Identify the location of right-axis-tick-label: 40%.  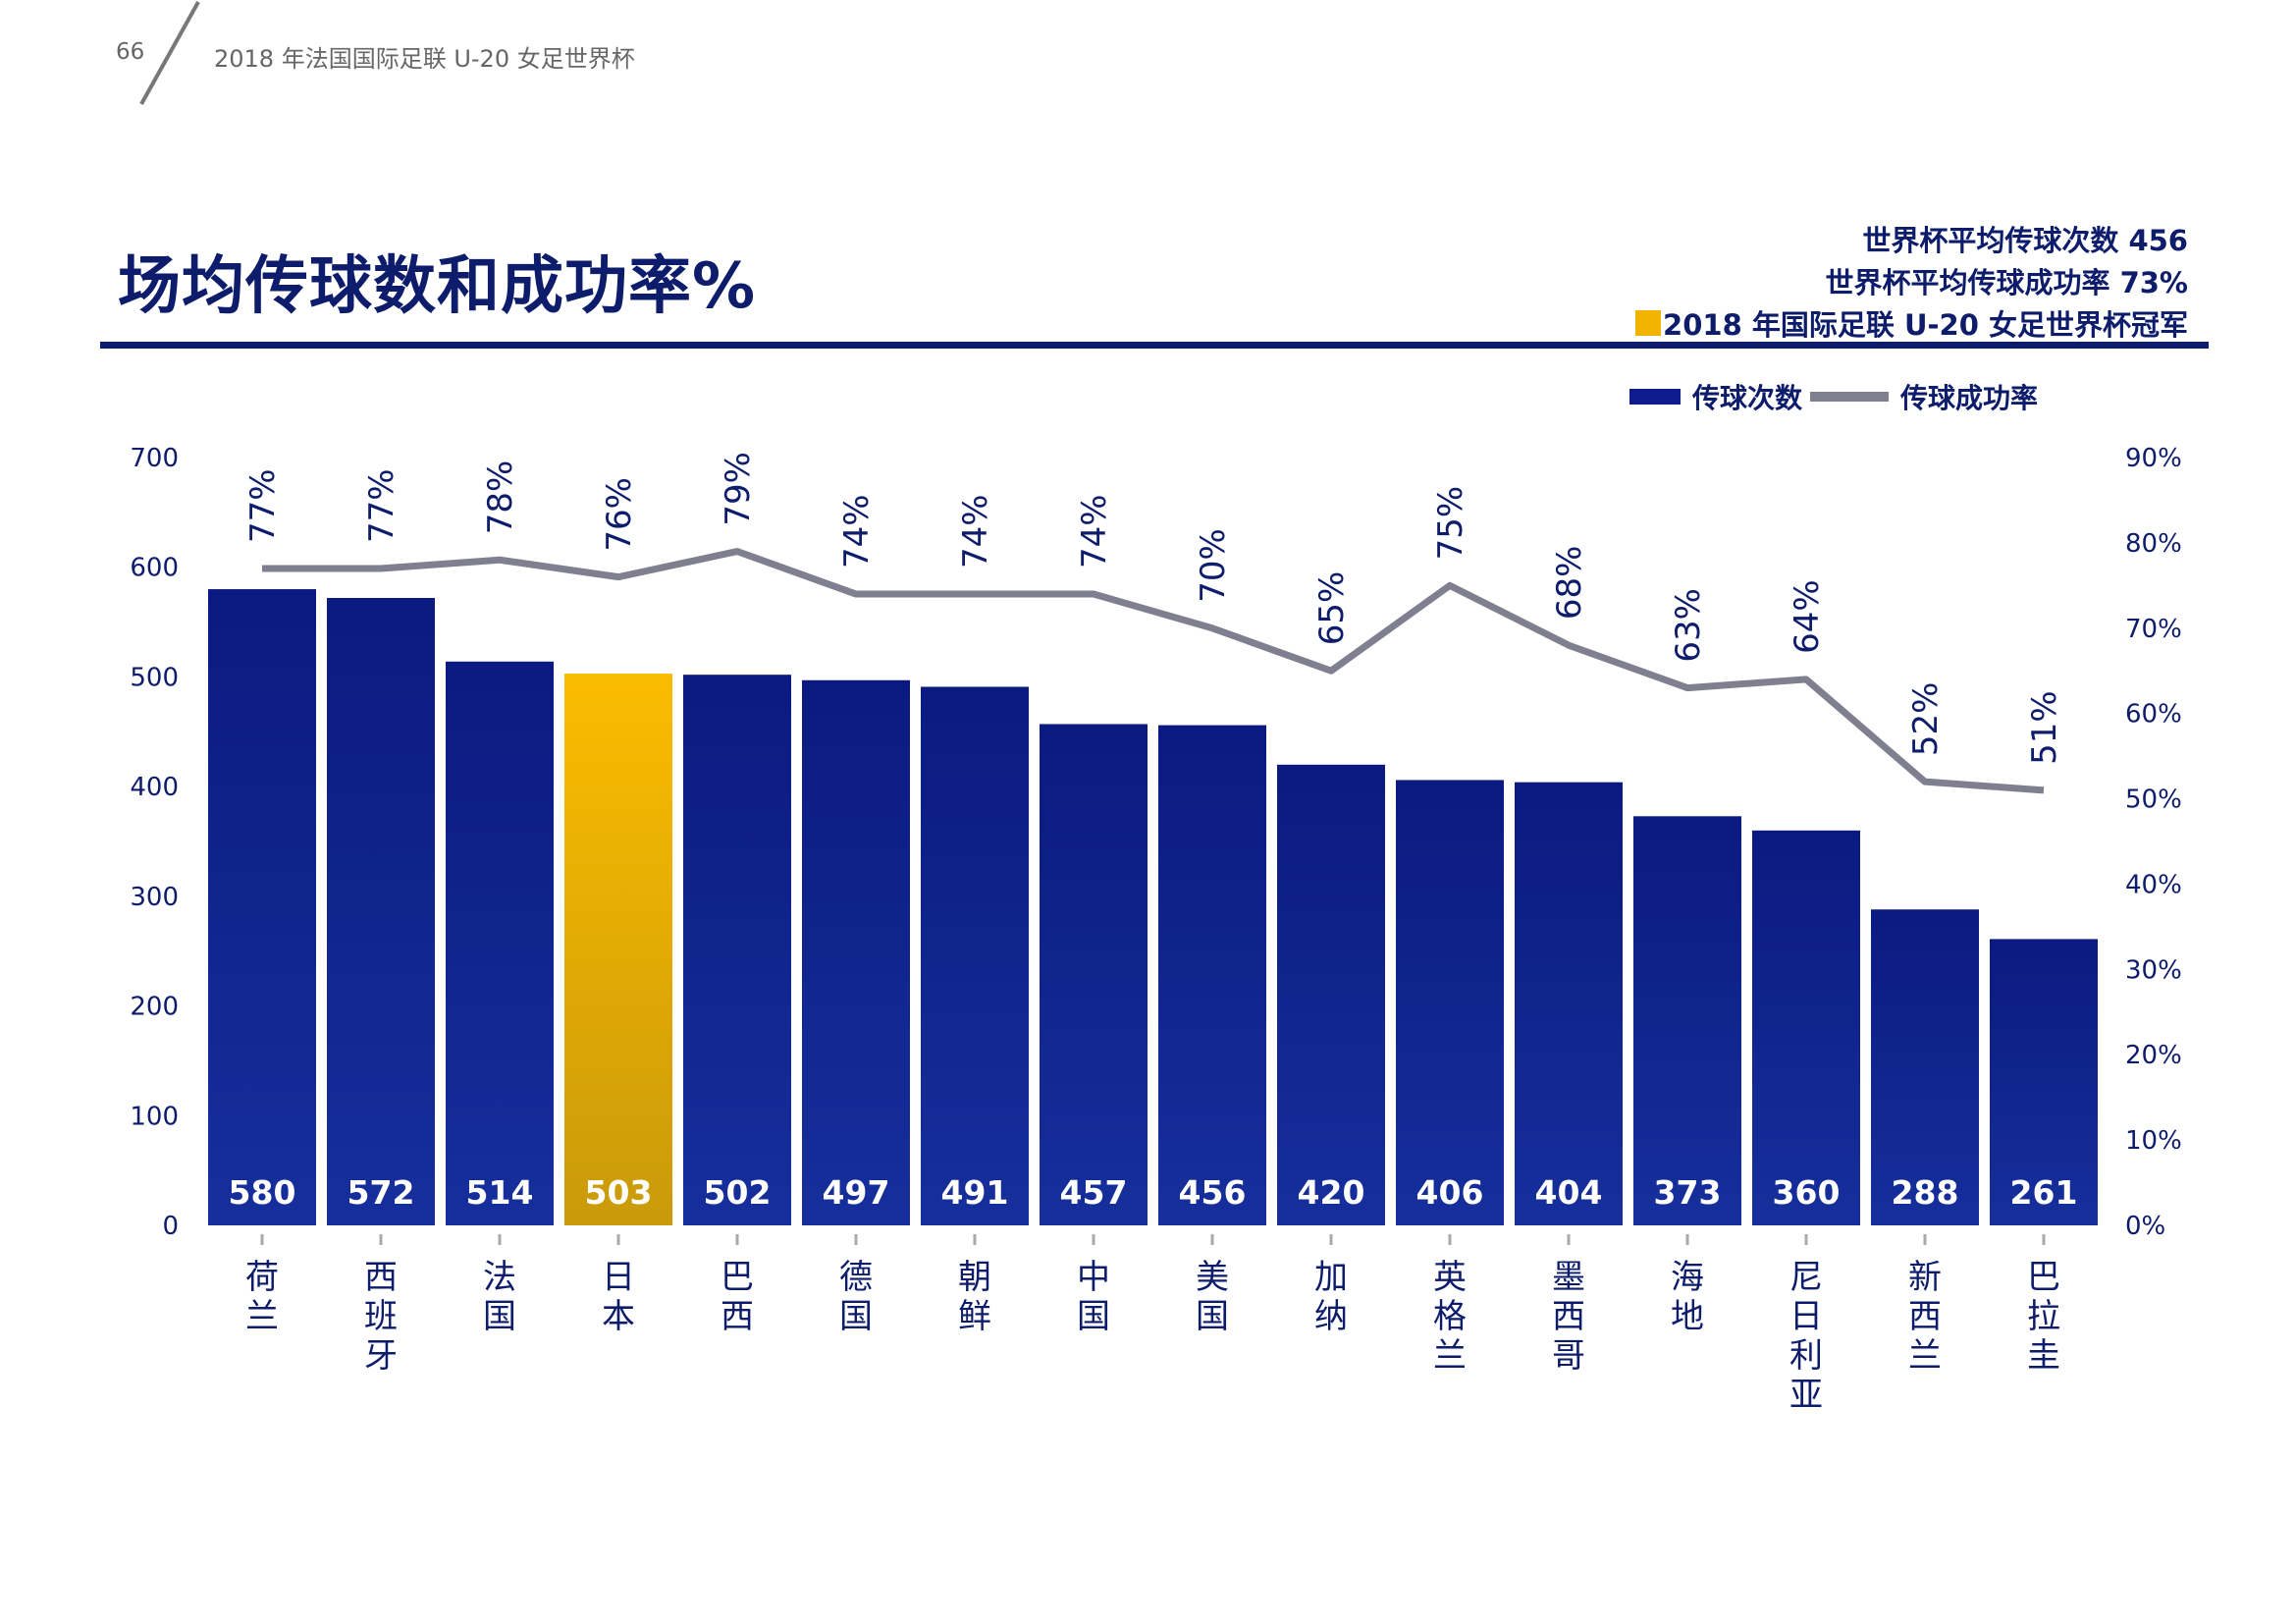
(2153, 884).